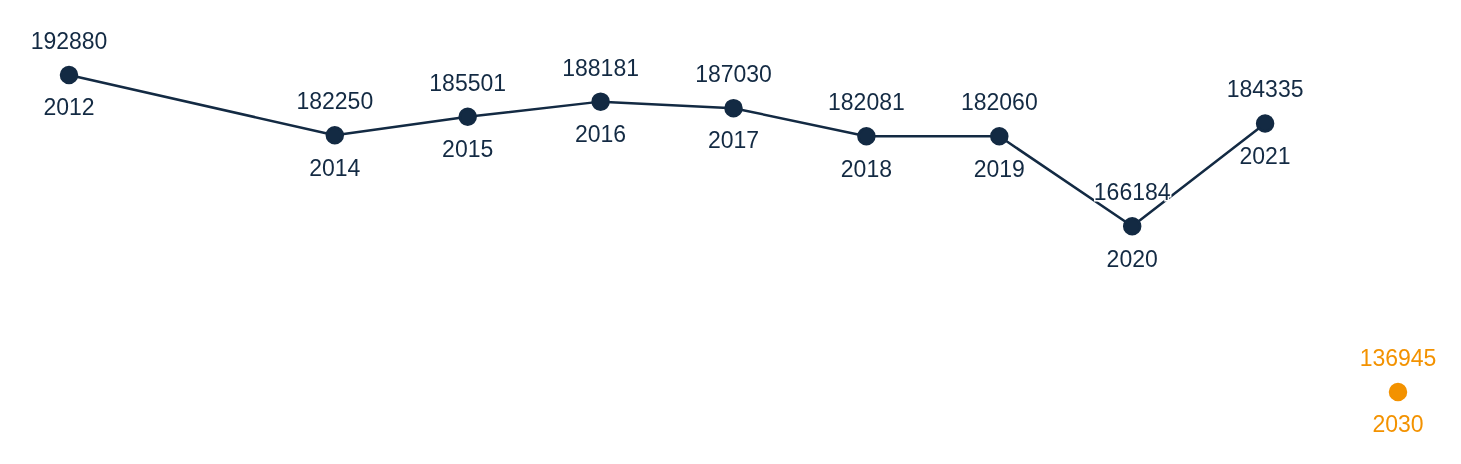 The width and height of the screenshot is (1461, 464). I want to click on data-label: 184335, so click(1265, 89).